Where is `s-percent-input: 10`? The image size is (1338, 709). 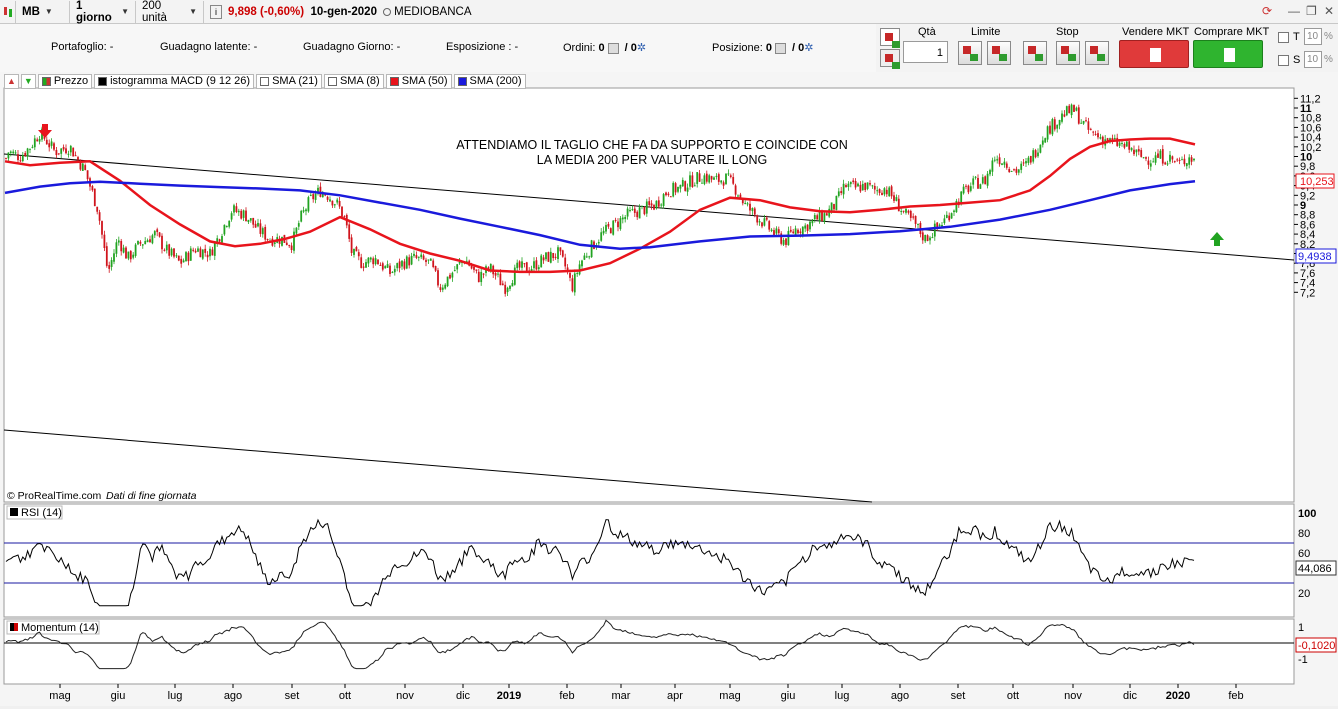 s-percent-input: 10 is located at coordinates (1313, 59).